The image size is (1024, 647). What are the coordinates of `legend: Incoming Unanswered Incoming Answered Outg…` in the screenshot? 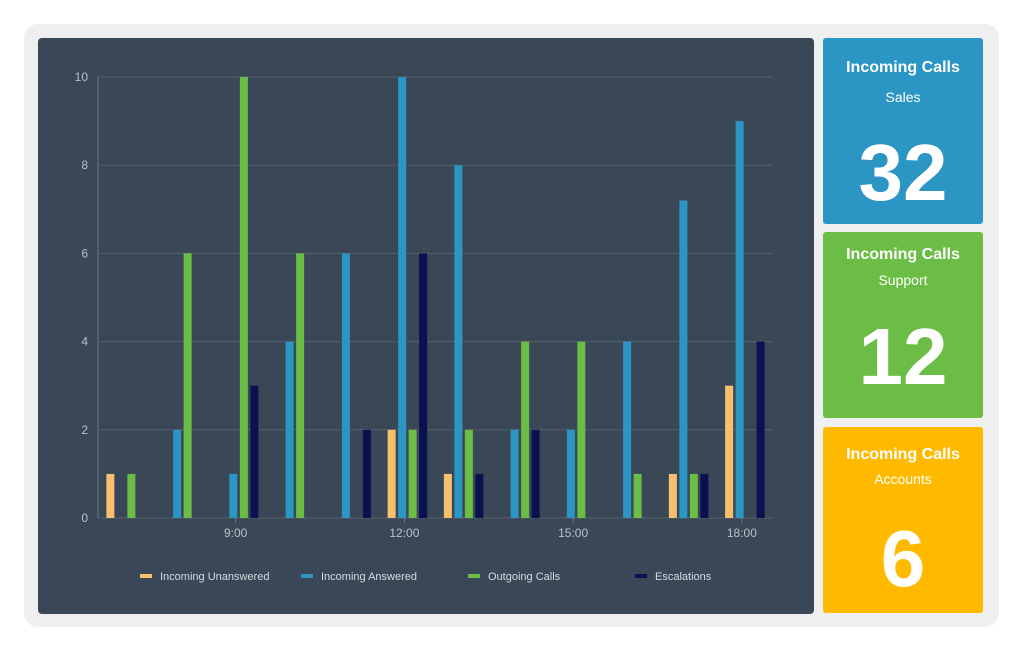 It's located at (426, 577).